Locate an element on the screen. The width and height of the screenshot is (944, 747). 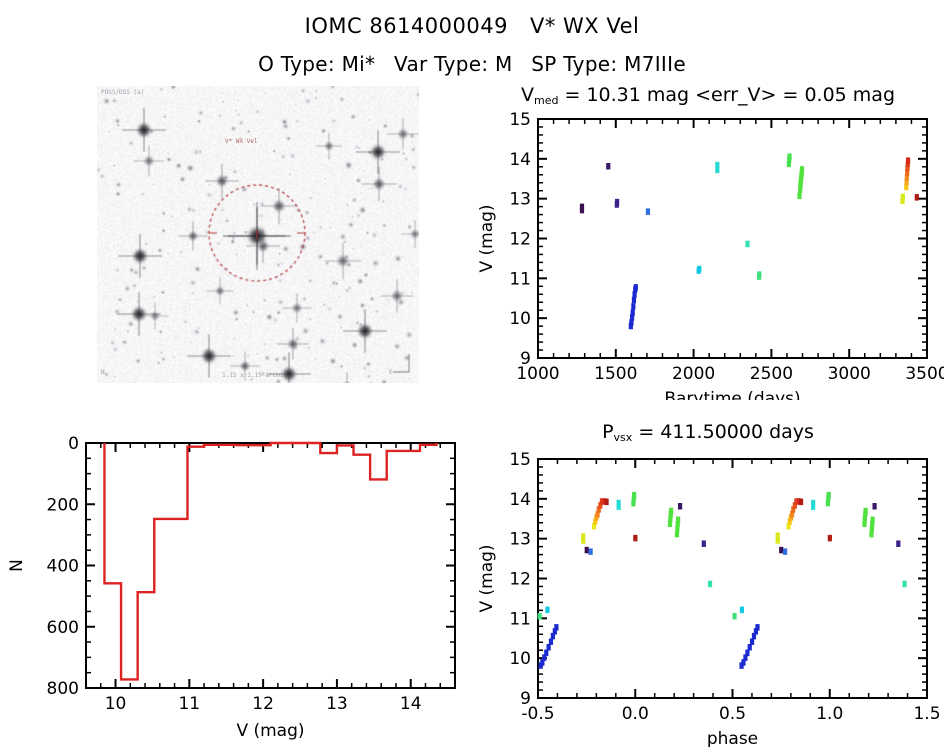
sky-scale-label: 1.15 x 1.15 arcmin is located at coordinates (255, 375).